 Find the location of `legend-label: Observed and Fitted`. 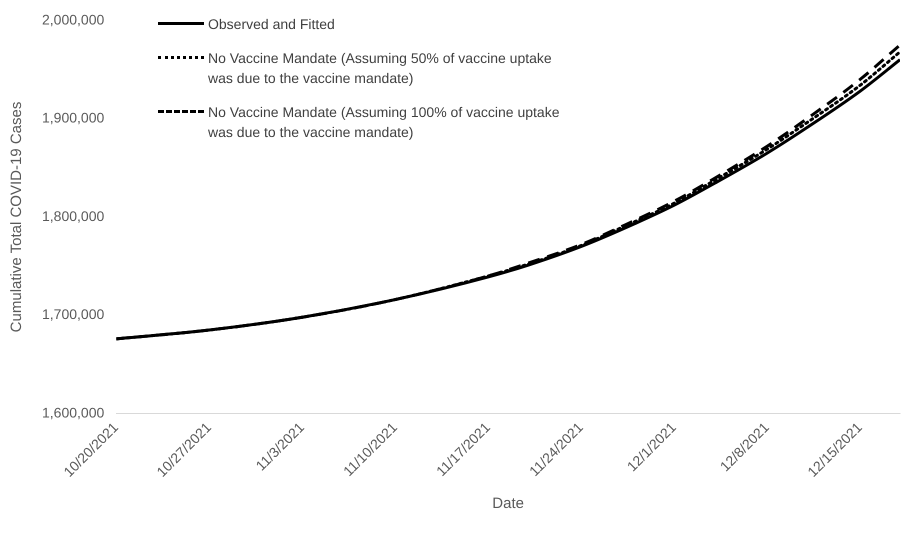

legend-label: Observed and Fitted is located at coordinates (271, 24).